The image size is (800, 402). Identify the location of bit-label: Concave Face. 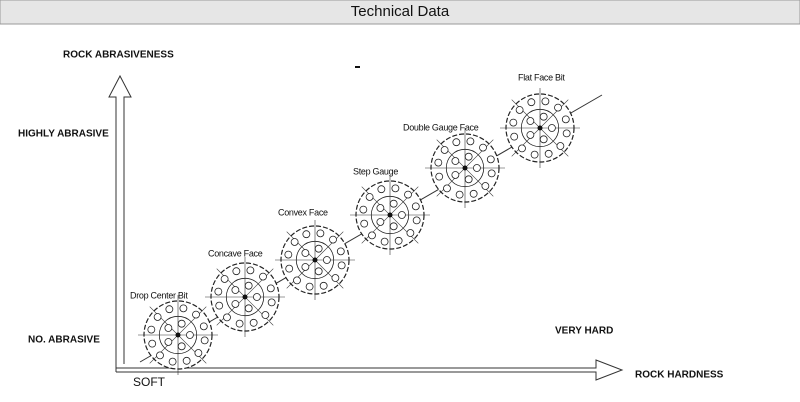
(235, 253).